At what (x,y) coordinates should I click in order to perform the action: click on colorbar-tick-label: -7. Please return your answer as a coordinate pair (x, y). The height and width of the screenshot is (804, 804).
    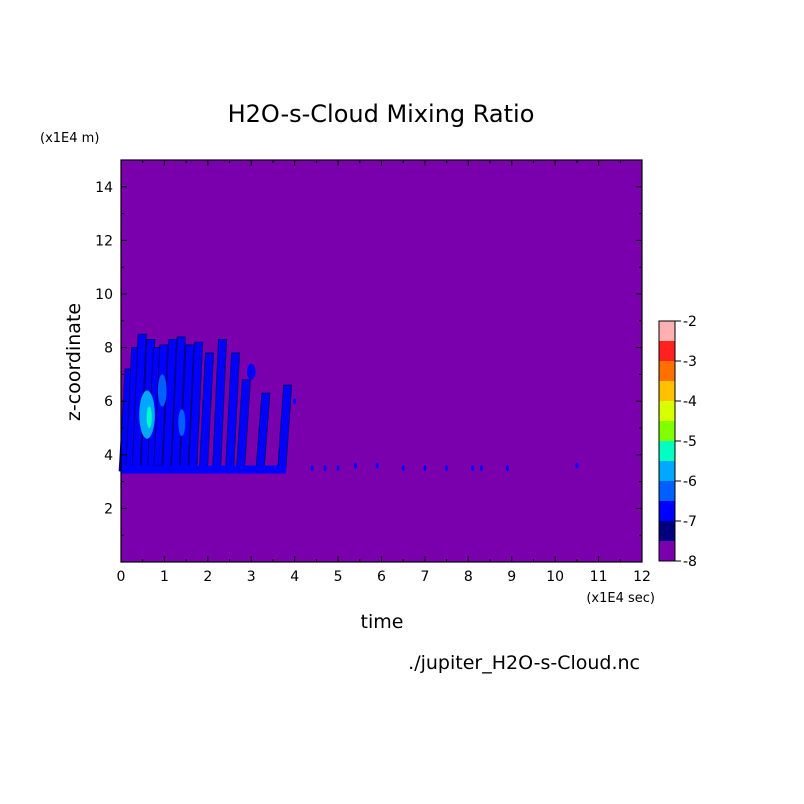
    Looking at the image, I should click on (690, 522).